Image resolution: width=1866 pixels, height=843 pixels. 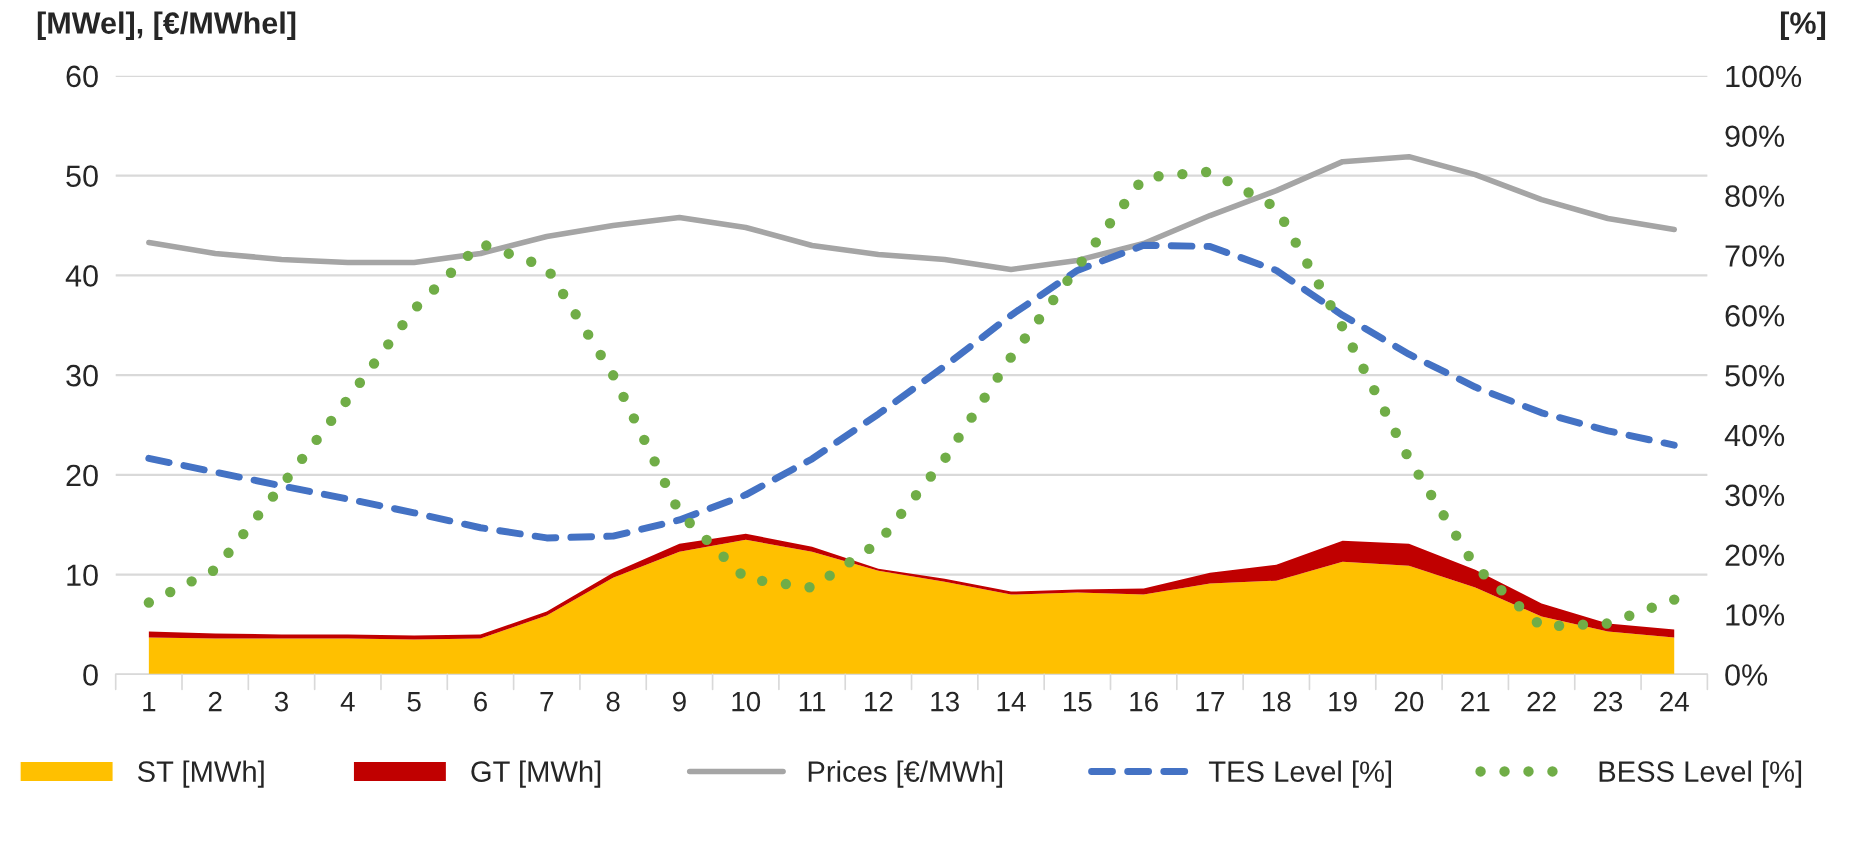 What do you see at coordinates (200, 774) in the screenshot?
I see `legend-label: ST [MWh]` at bounding box center [200, 774].